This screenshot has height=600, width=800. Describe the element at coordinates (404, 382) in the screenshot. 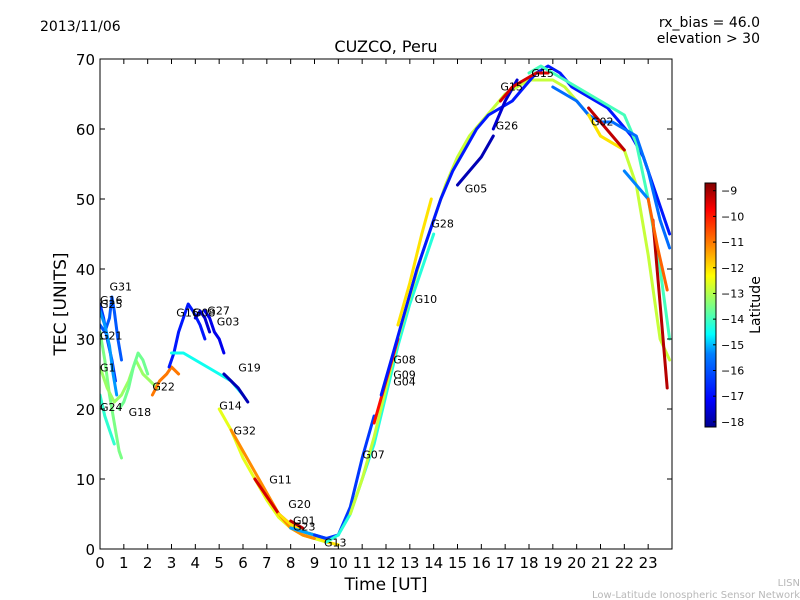

I see `prn-label: G04` at that location.